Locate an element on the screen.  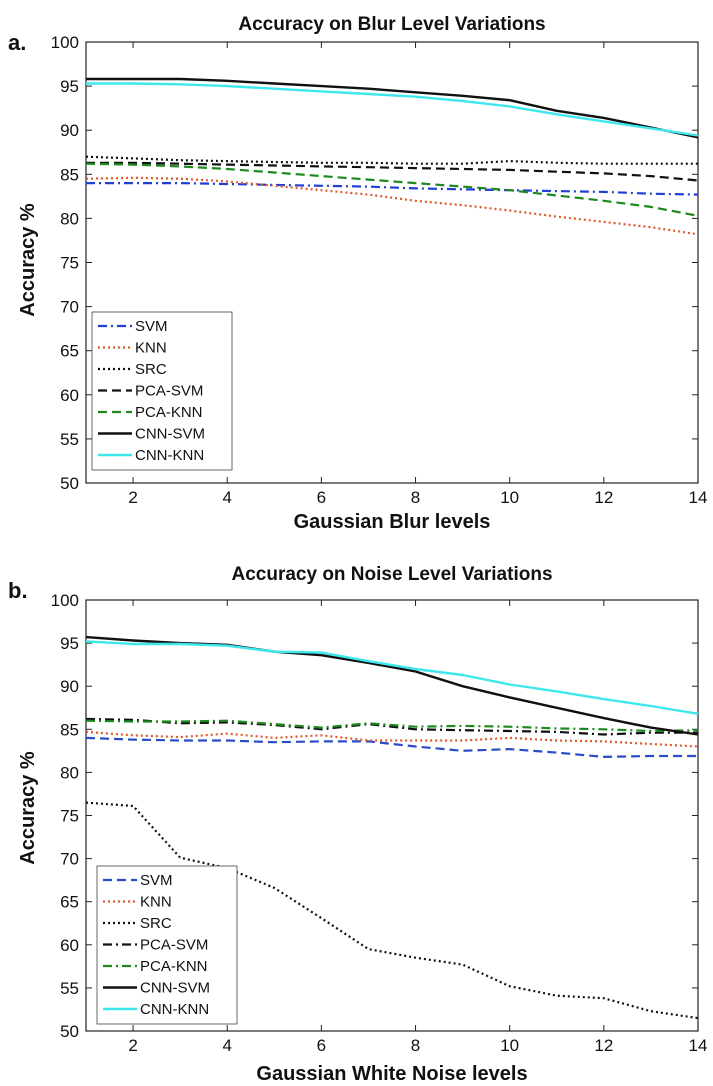
legend-box is located at coordinates (167, 945).